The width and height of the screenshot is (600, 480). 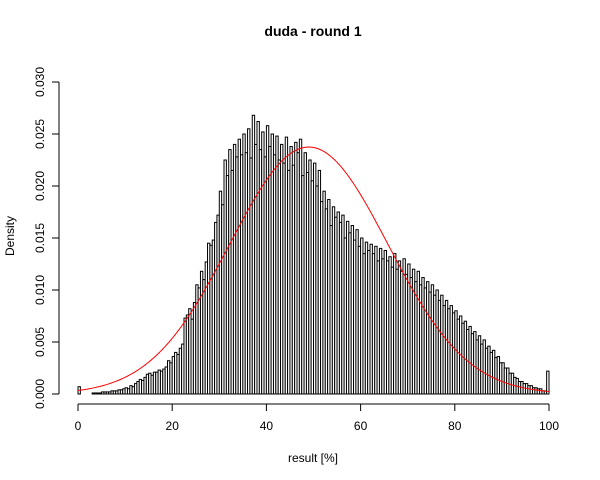 I want to click on x-tick-label: 80, so click(x=455, y=426).